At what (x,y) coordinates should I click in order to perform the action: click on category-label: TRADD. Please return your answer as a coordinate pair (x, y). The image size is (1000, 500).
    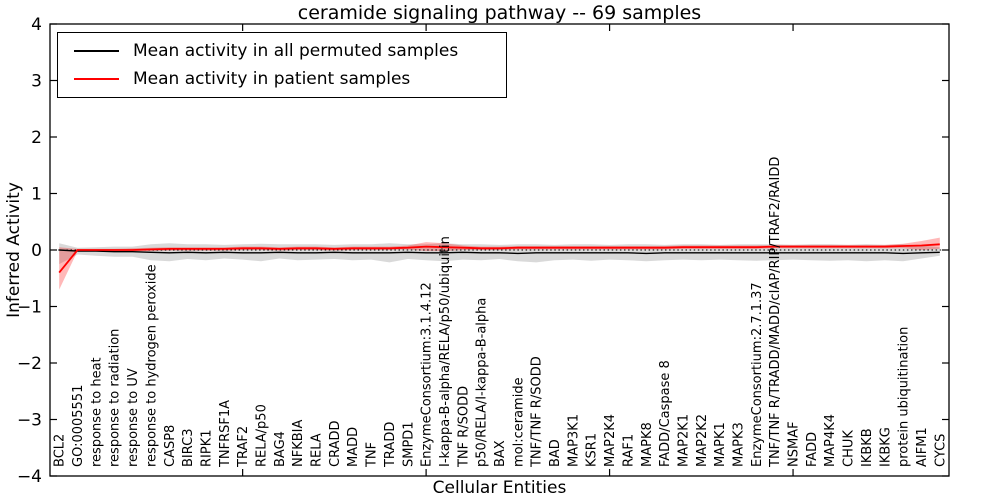
    Looking at the image, I should click on (390, 445).